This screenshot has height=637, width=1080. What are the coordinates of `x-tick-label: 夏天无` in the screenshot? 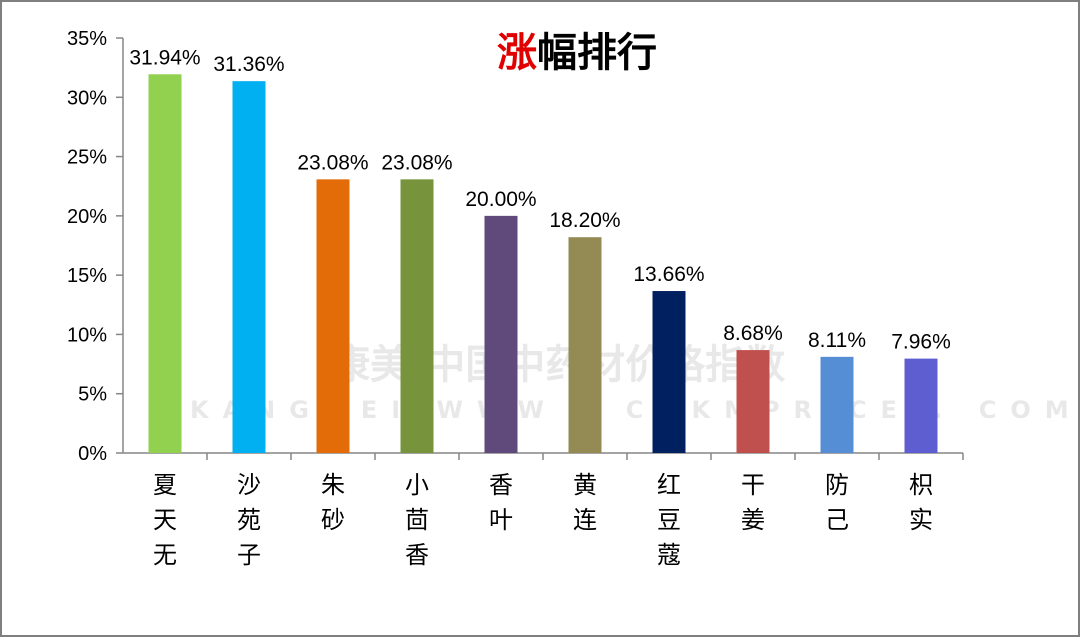 It's located at (165, 520).